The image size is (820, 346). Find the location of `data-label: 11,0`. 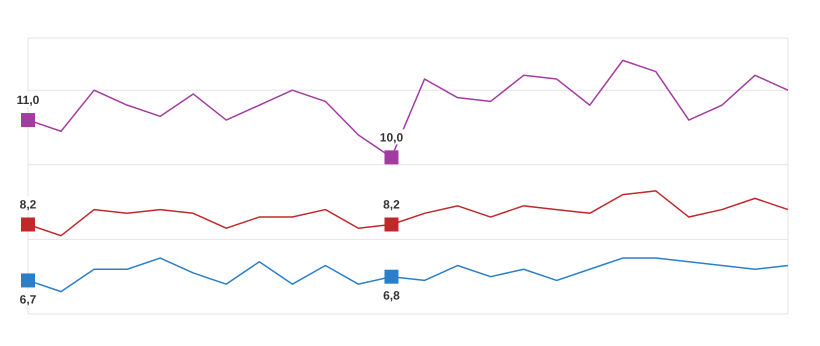

data-label: 11,0 is located at coordinates (28, 100).